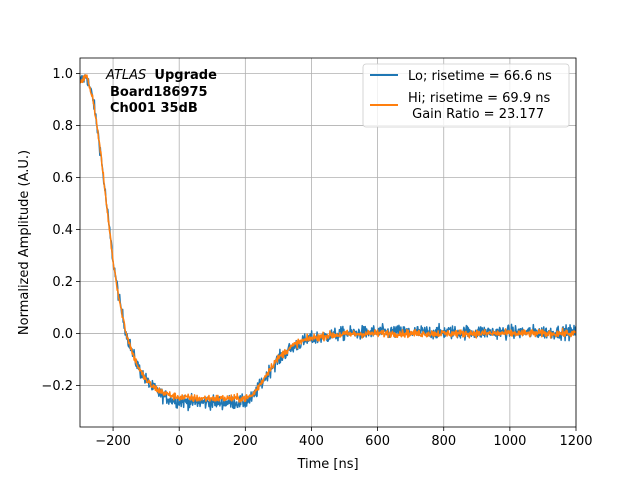 The width and height of the screenshot is (640, 480). What do you see at coordinates (185, 75) in the screenshot?
I see `annotation-tag: Upgrade` at bounding box center [185, 75].